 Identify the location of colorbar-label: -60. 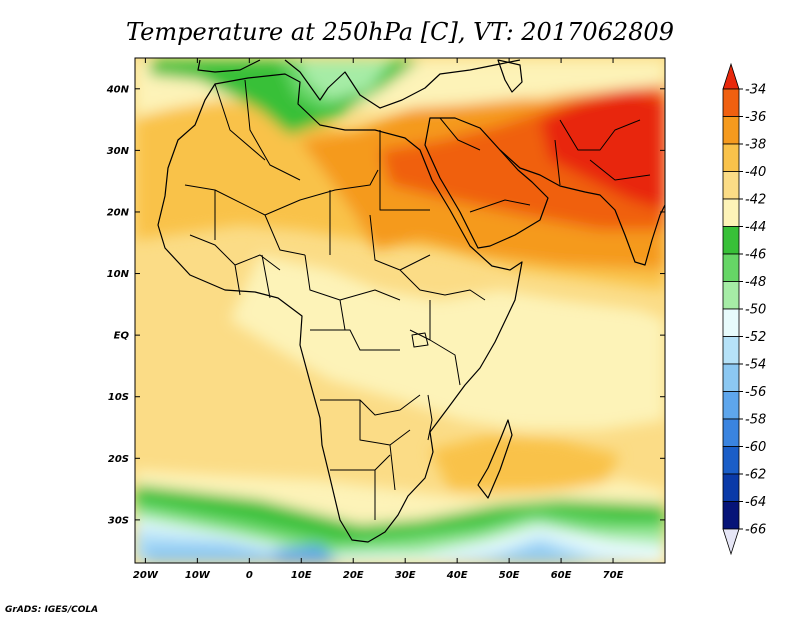
(755, 447).